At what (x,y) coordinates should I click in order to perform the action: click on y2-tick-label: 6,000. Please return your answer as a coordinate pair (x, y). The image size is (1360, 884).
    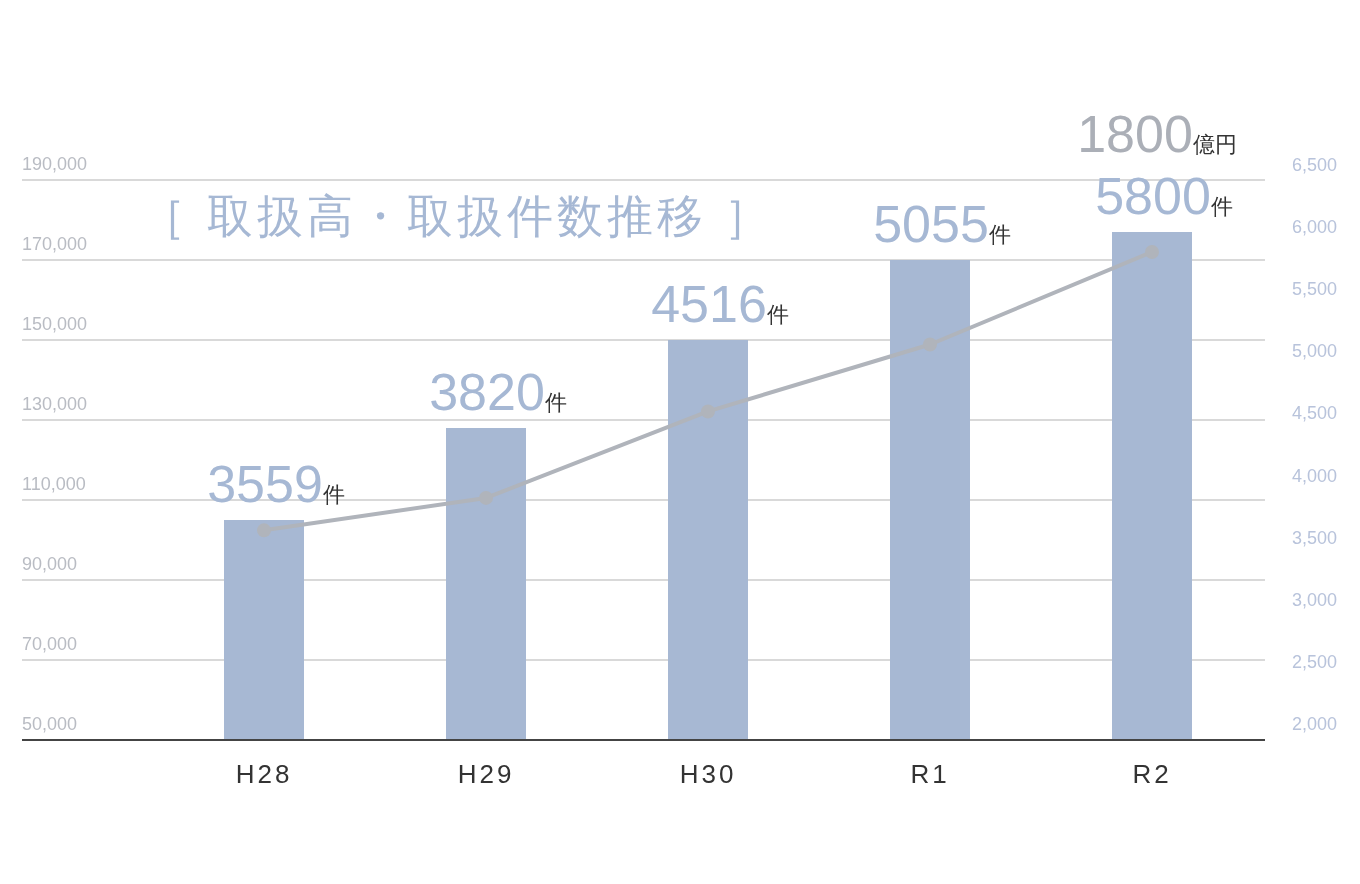
    Looking at the image, I should click on (1314, 227).